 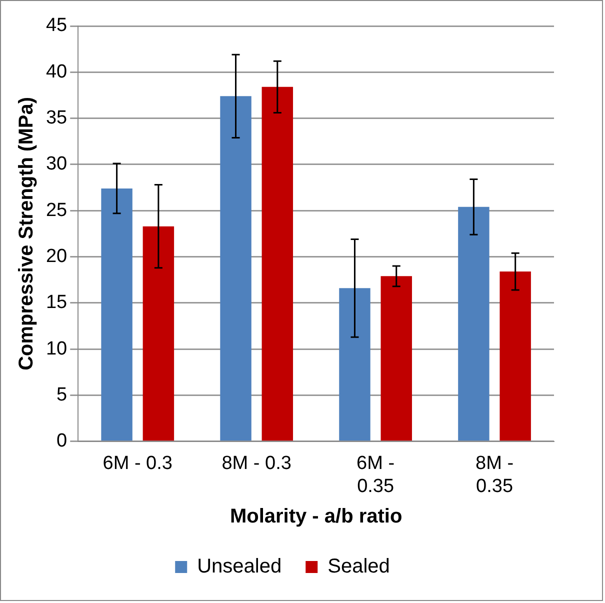 I want to click on y-axis-title: Compressive Strength (MPa), so click(x=27, y=233).